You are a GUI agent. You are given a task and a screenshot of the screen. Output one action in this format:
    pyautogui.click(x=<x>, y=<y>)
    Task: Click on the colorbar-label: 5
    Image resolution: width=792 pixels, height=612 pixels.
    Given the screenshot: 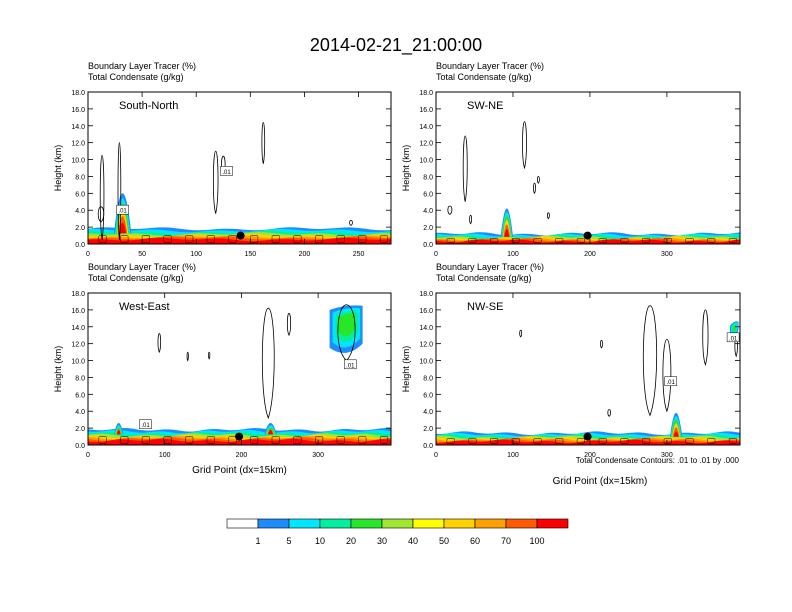 What is the action you would take?
    pyautogui.click(x=288, y=541)
    